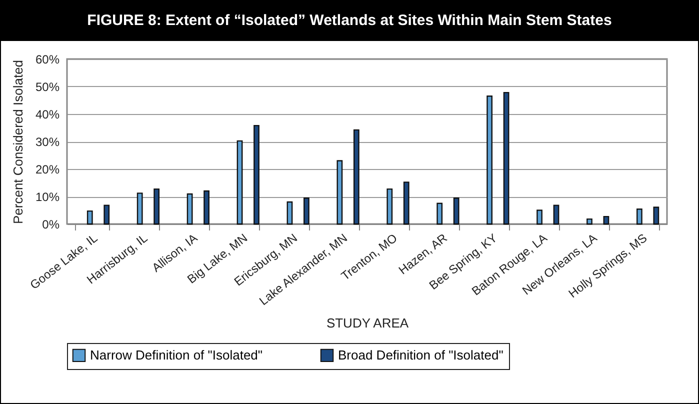 This screenshot has width=699, height=404. What do you see at coordinates (47, 59) in the screenshot?
I see `y-tick-label: 60%` at bounding box center [47, 59].